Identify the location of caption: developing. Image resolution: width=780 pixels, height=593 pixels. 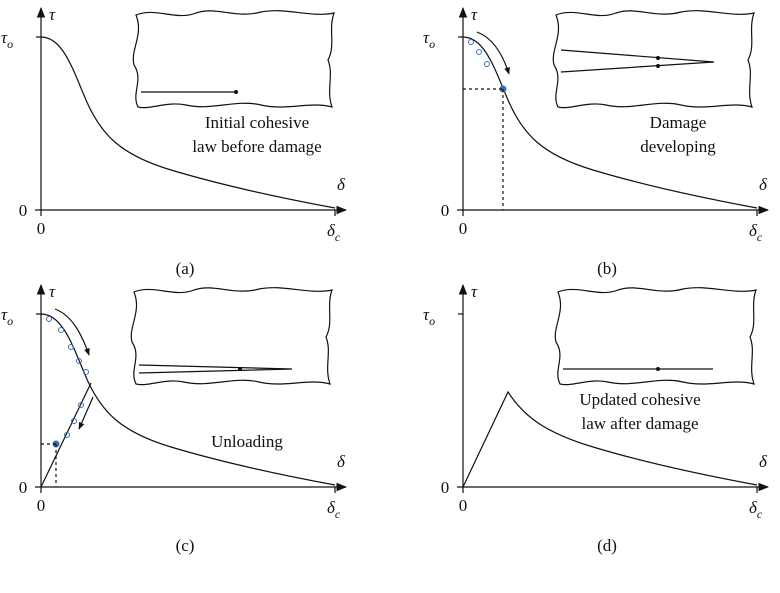
(678, 146).